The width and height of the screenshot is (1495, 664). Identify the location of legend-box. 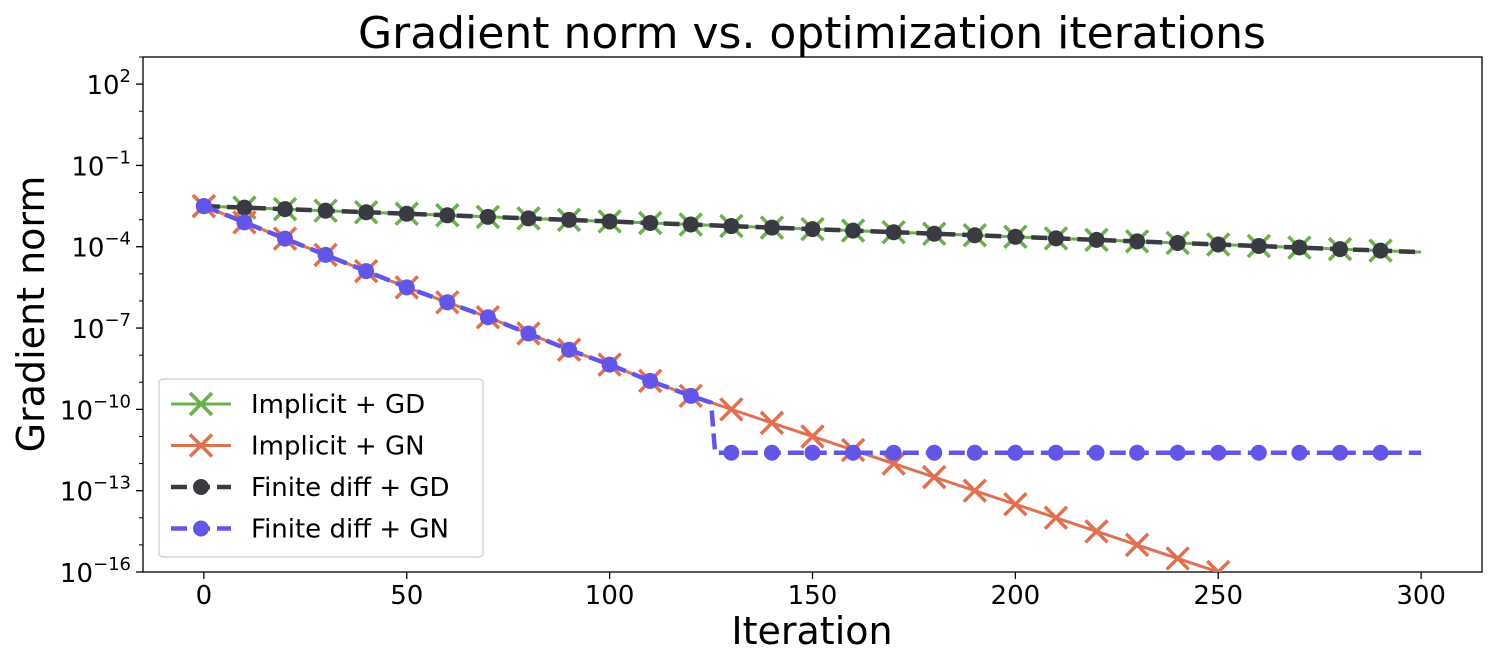
(321, 468).